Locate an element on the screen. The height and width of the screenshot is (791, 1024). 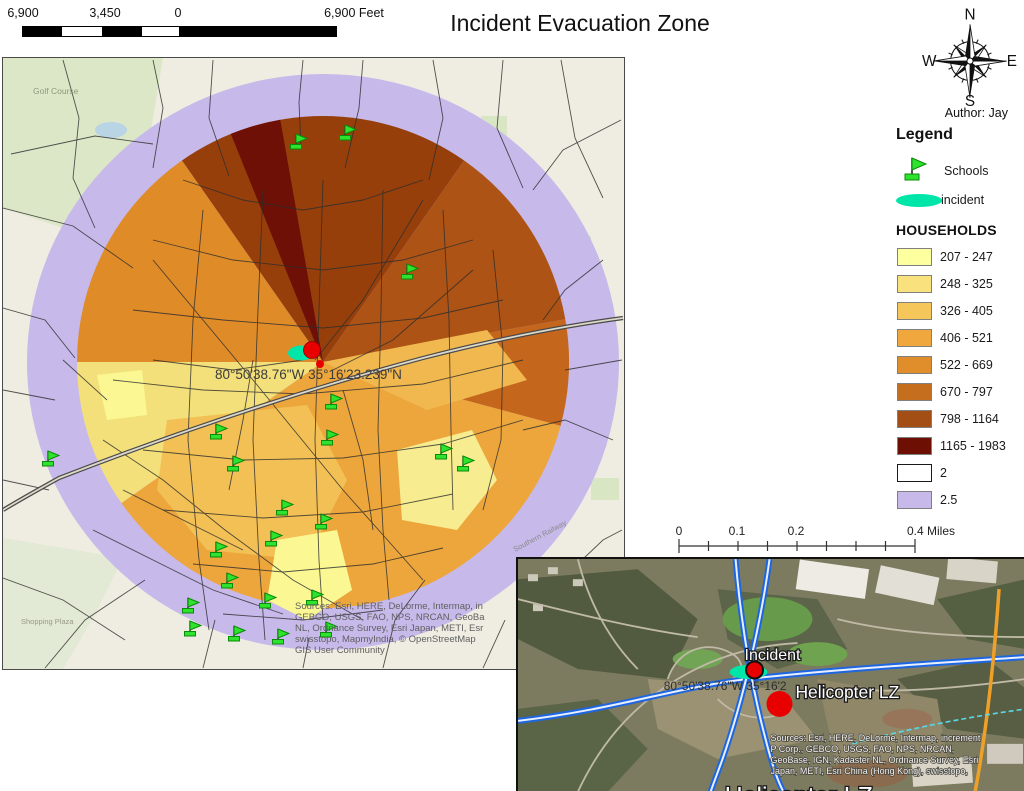
scalebar-feet-label: 3,450 is located at coordinates (105, 13).